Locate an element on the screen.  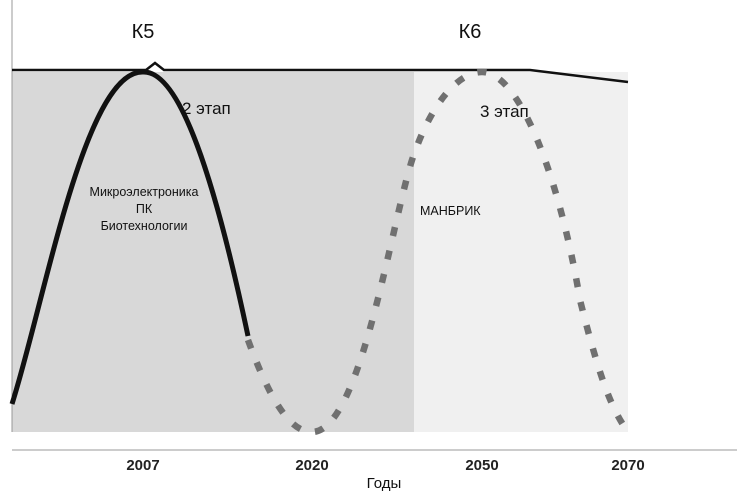
stage-label-k5: 2 этап is located at coordinates (206, 108).